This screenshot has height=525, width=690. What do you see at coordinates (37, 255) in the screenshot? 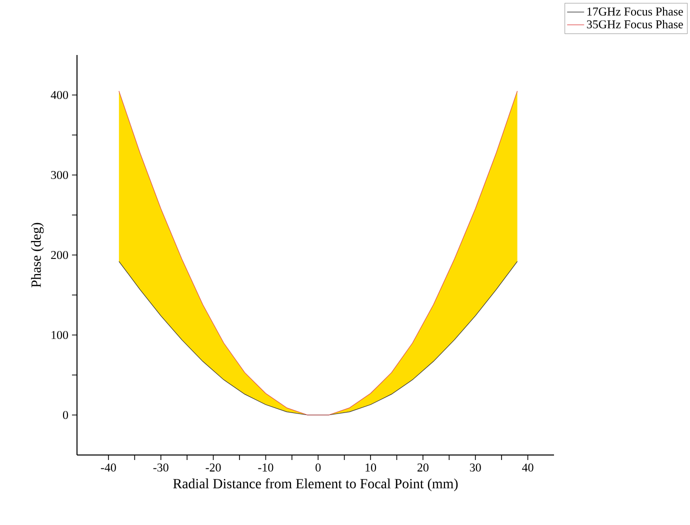
I see `y-axis-title: Phase (deg)` at bounding box center [37, 255].